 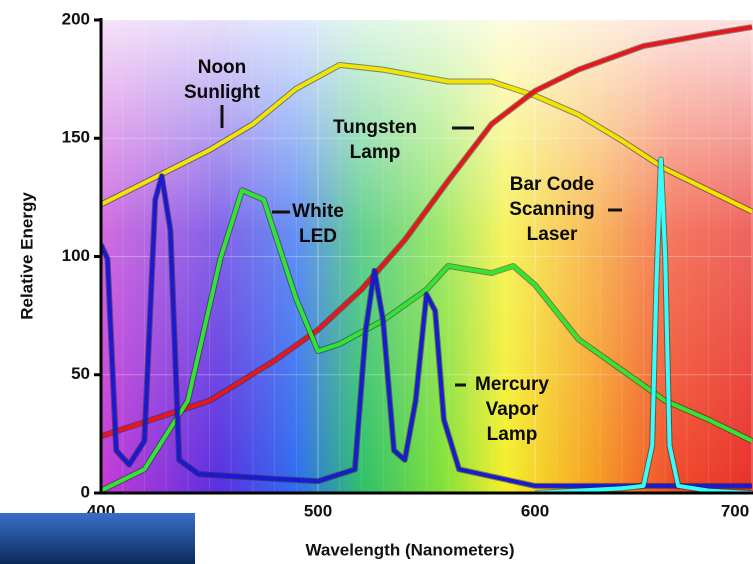 I want to click on annotation: Bar Code, so click(x=552, y=184).